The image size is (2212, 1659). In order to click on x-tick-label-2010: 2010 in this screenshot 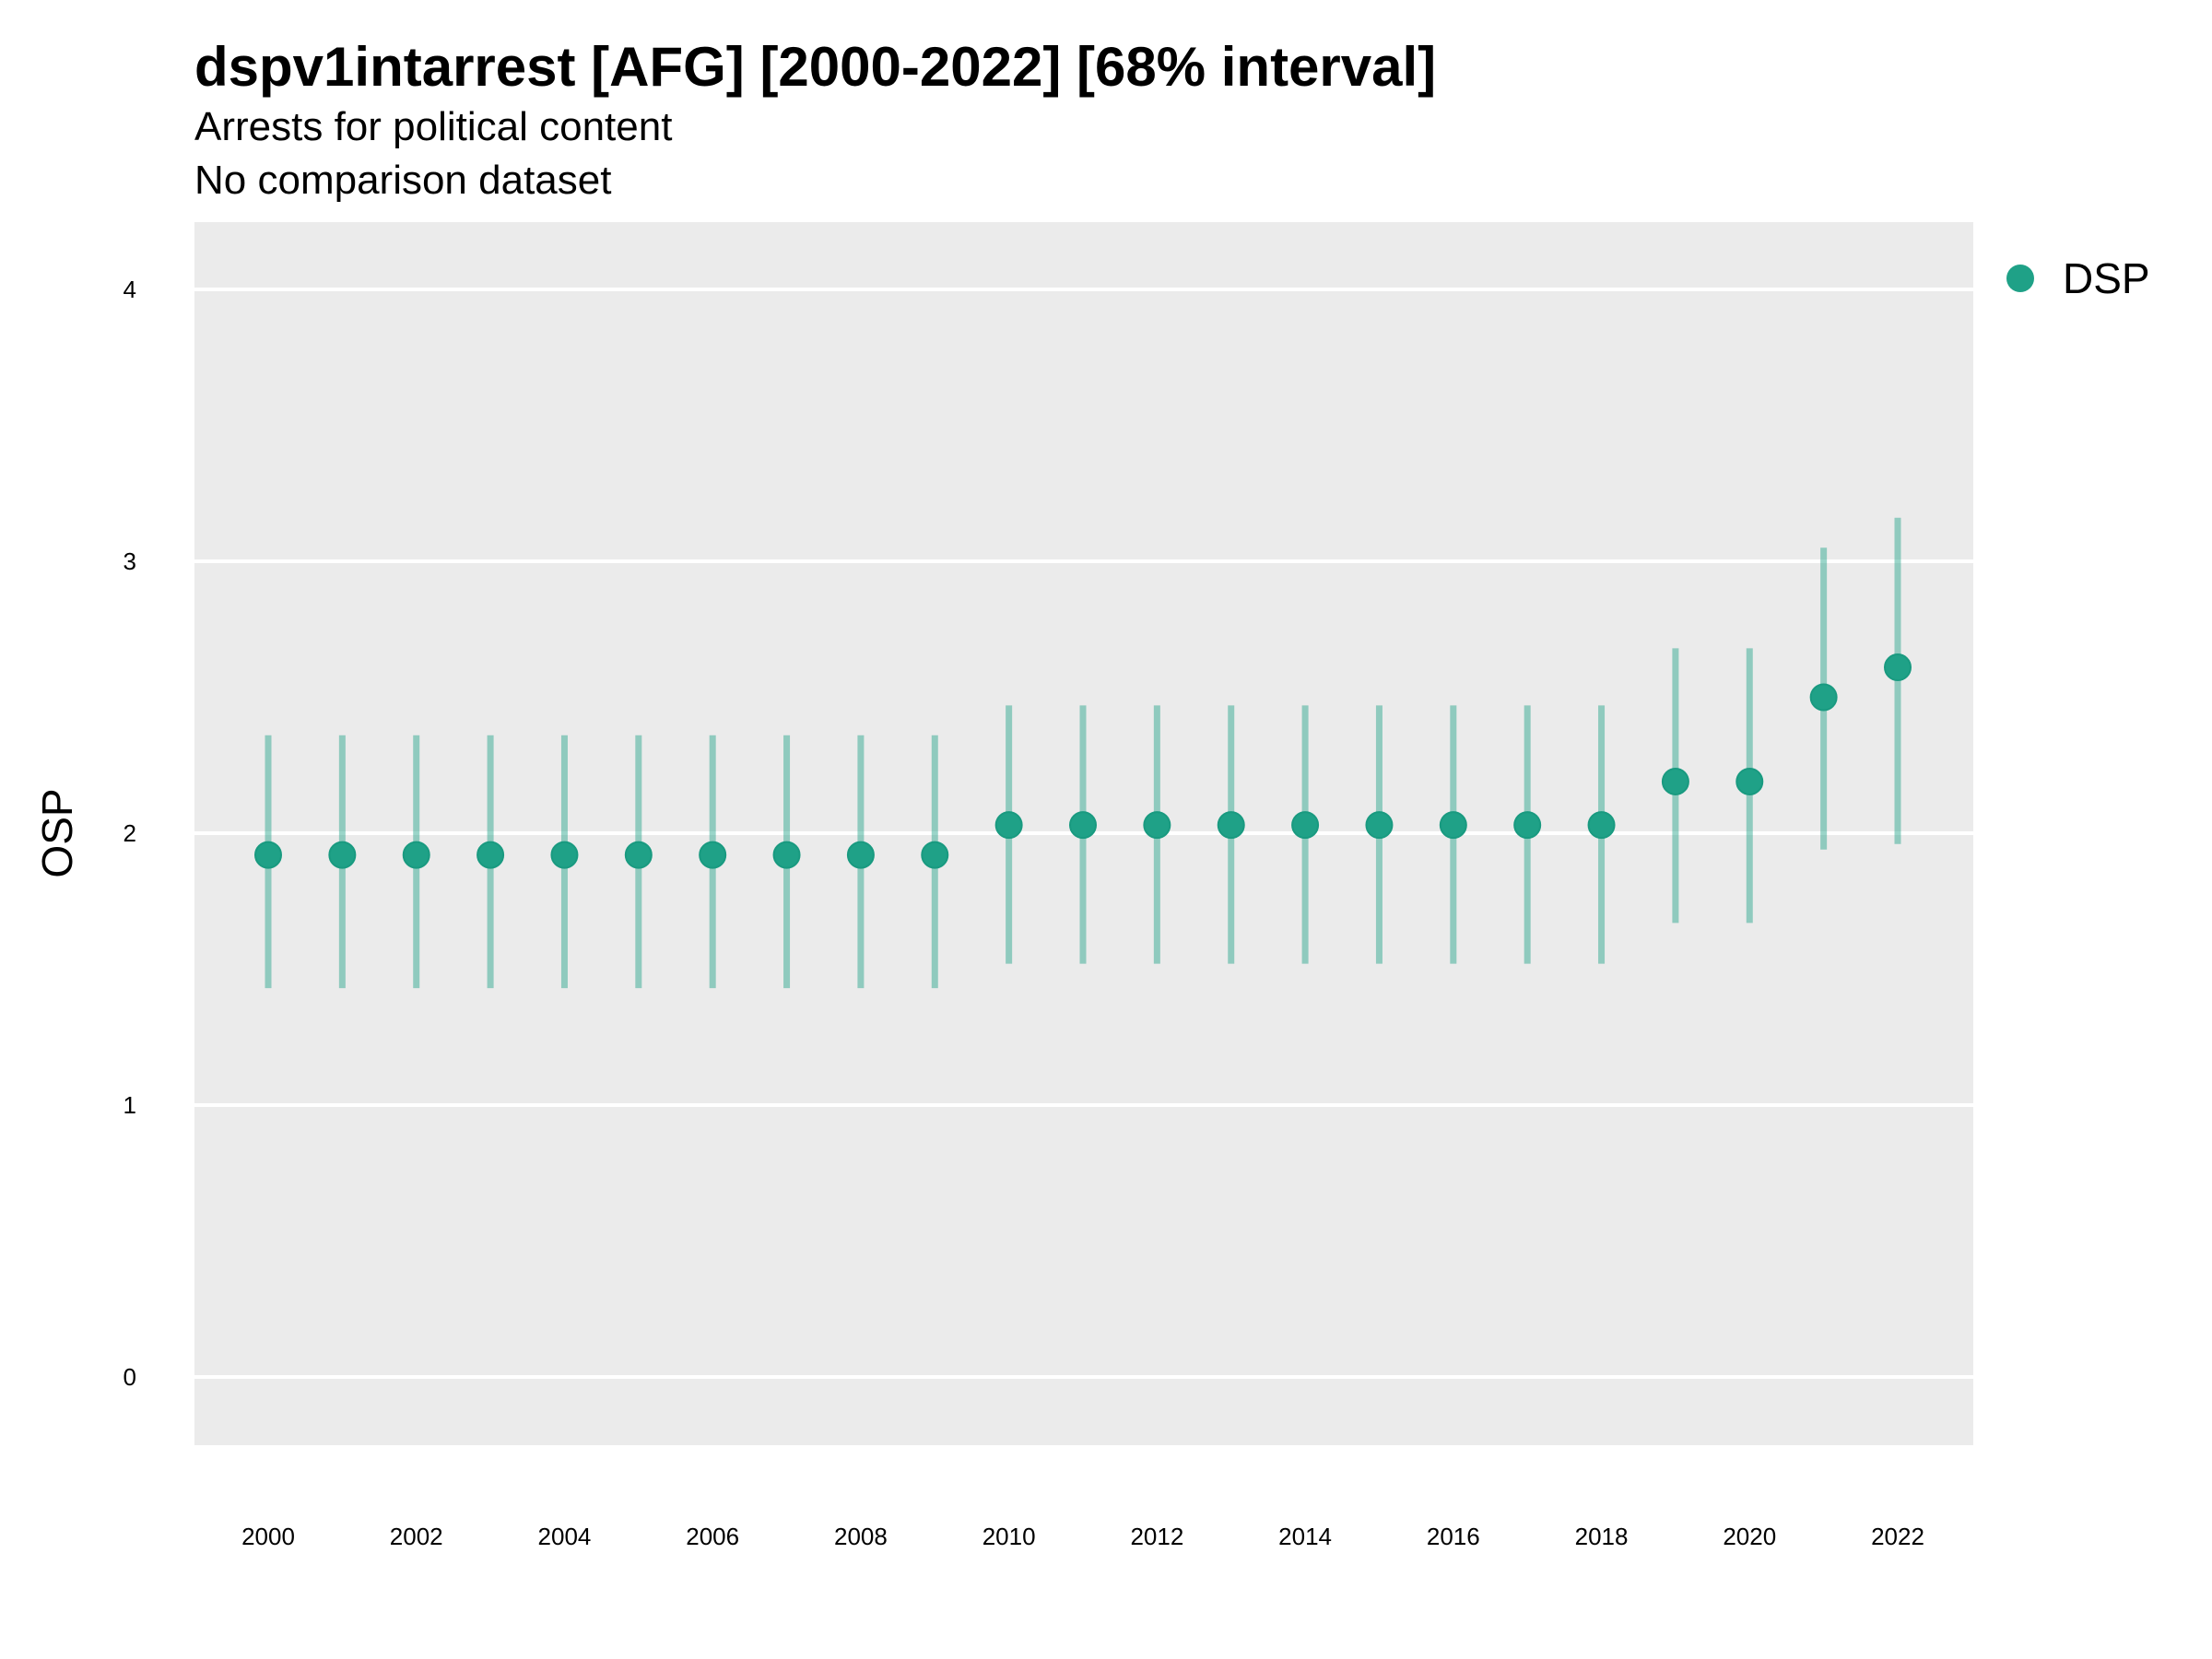, I will do `click(1009, 1536)`.